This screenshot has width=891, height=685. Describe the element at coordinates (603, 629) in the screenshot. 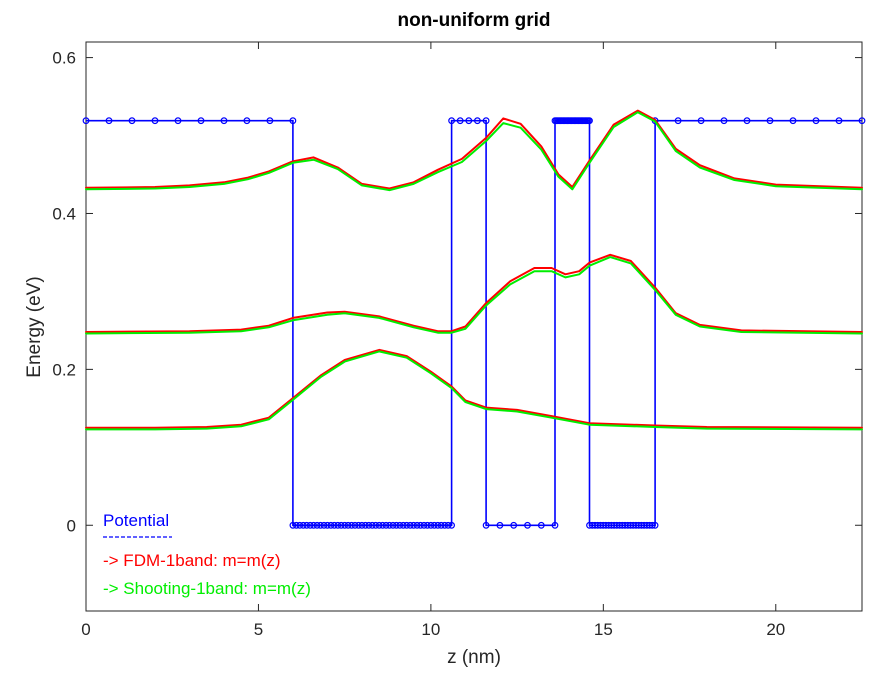

I see `x-tick-label: 15` at that location.